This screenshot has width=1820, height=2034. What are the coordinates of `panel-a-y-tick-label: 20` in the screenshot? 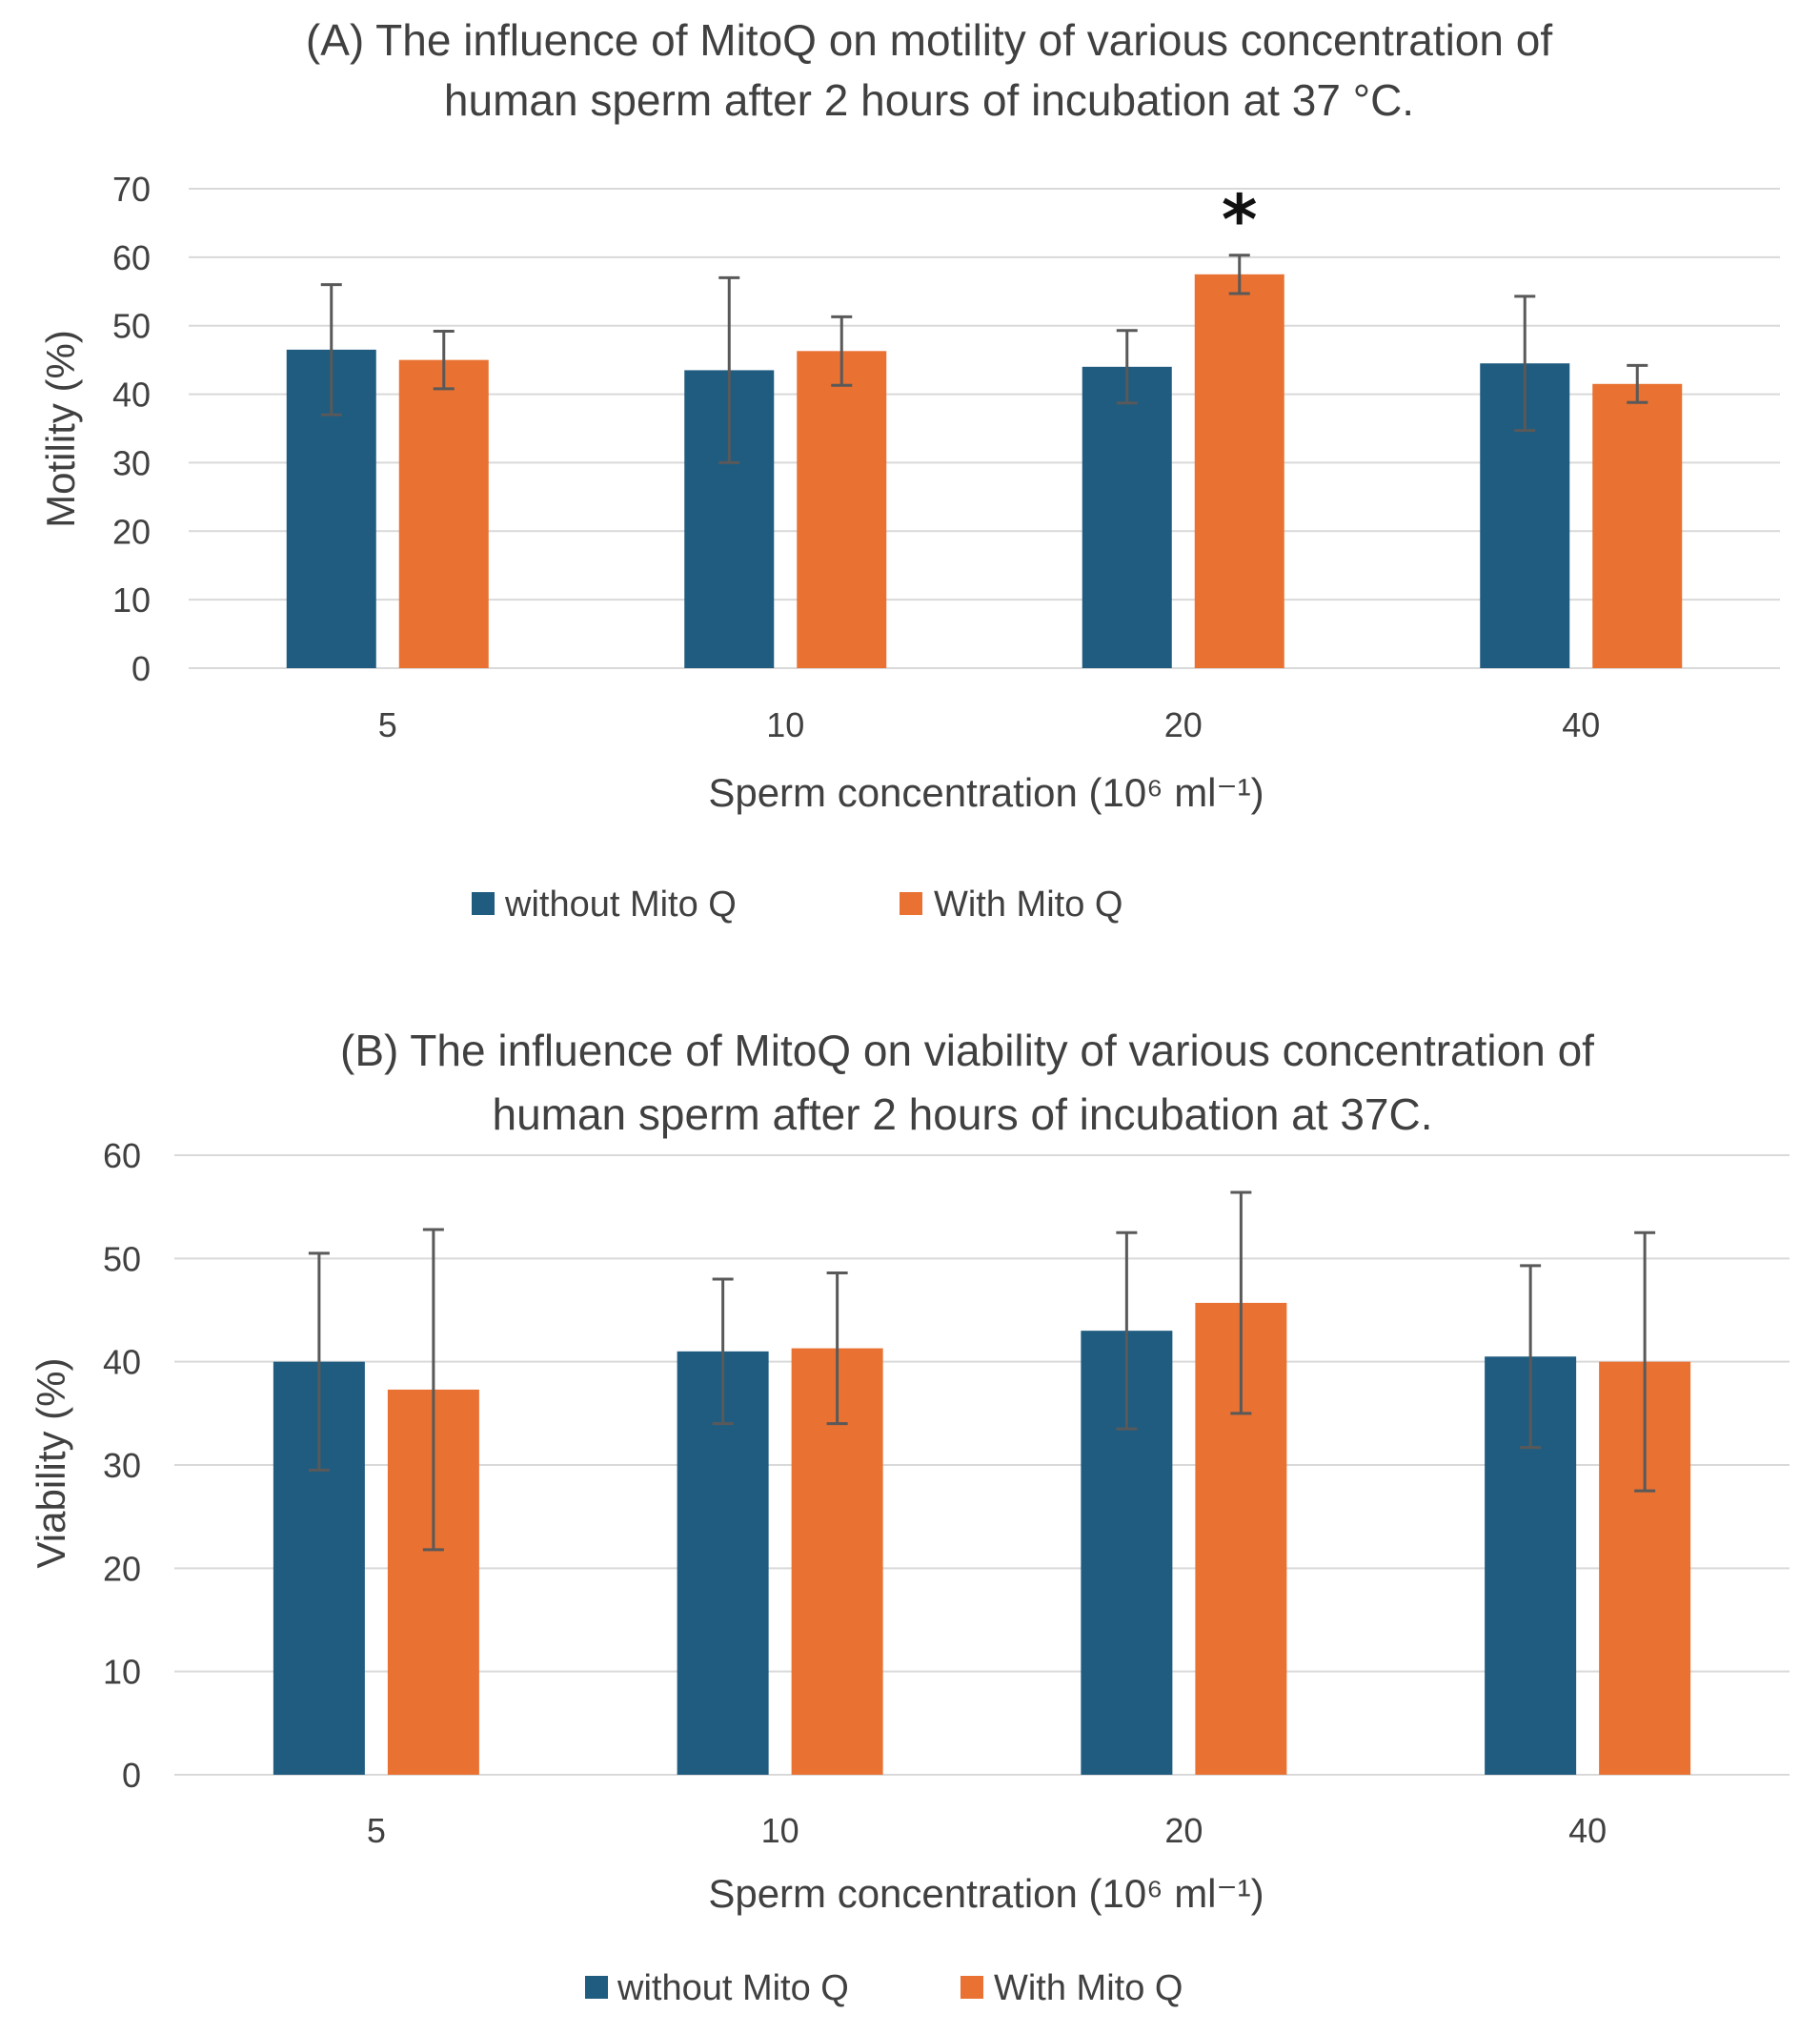 It's located at (132, 531).